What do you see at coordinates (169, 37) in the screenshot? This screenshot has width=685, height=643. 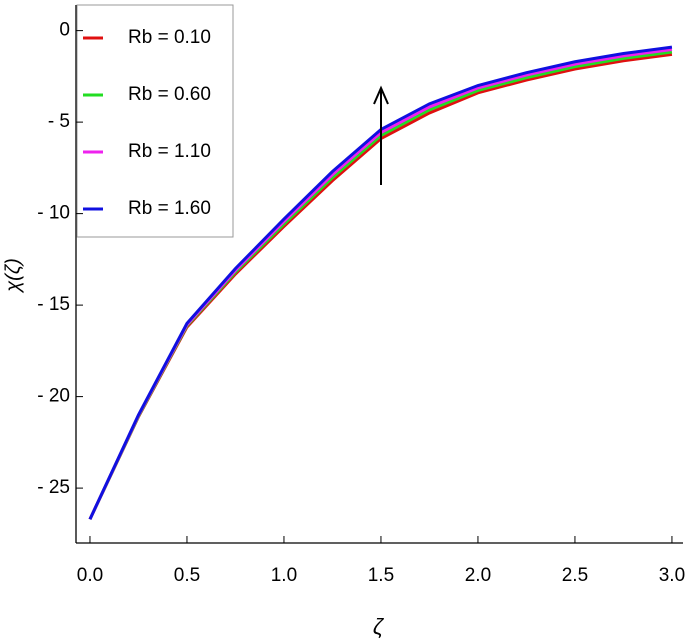 I see `legend-label: Rb = 0.10` at bounding box center [169, 37].